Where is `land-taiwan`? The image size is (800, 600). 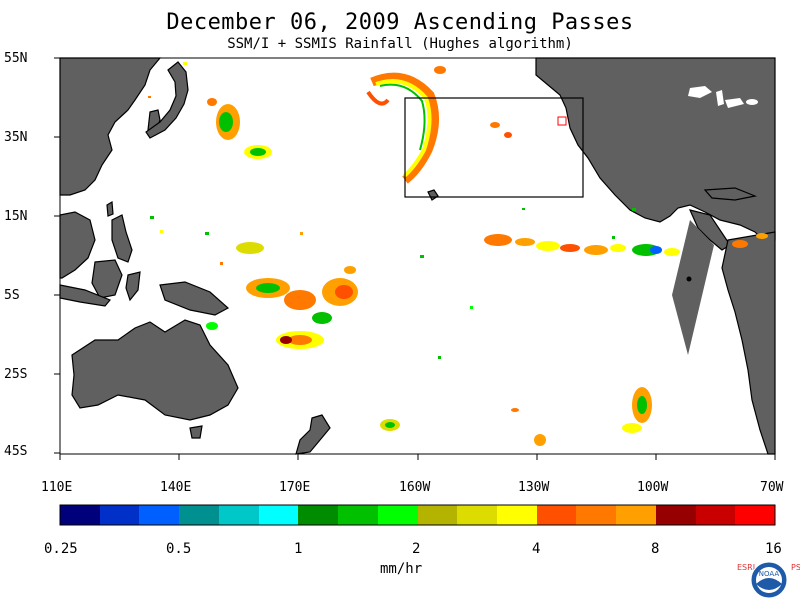 land-taiwan is located at coordinates (110, 208).